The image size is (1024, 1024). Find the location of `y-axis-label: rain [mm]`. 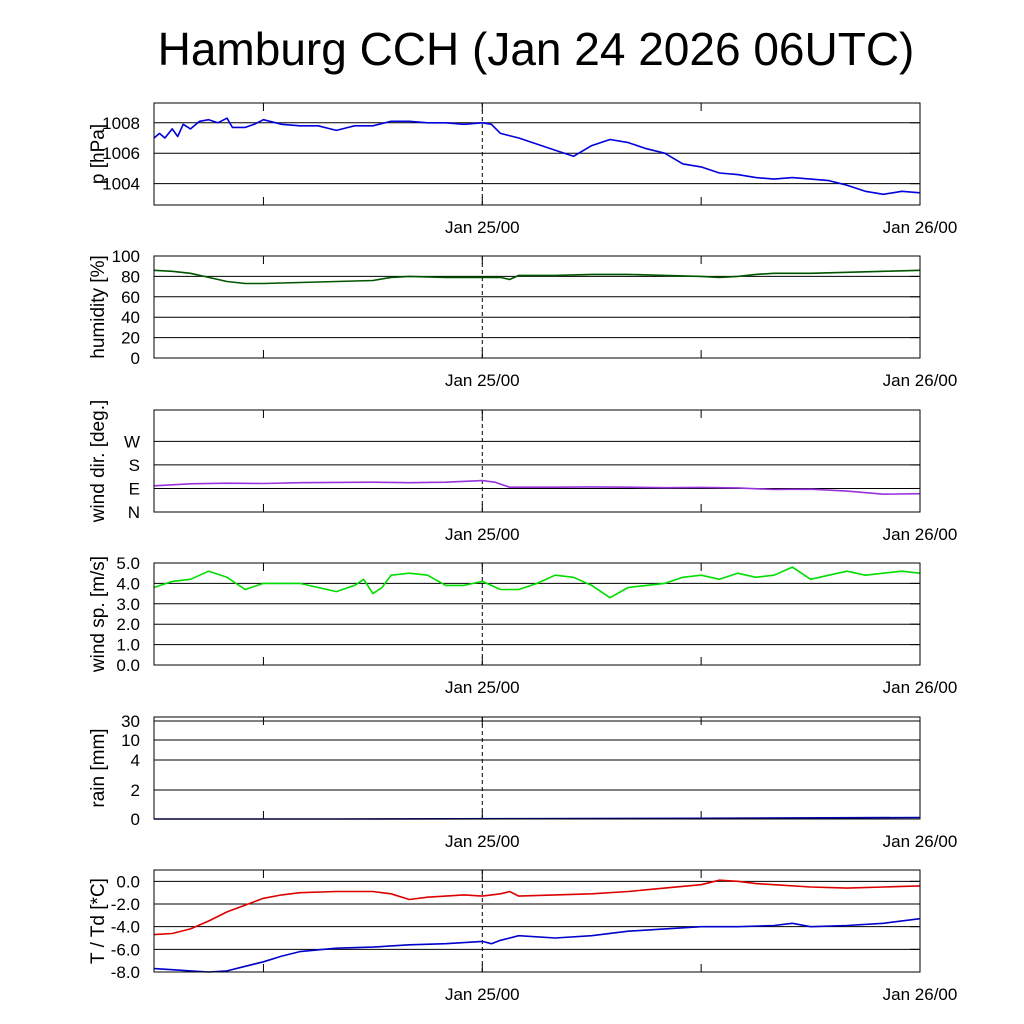

y-axis-label: rain [mm] is located at coordinates (98, 767).